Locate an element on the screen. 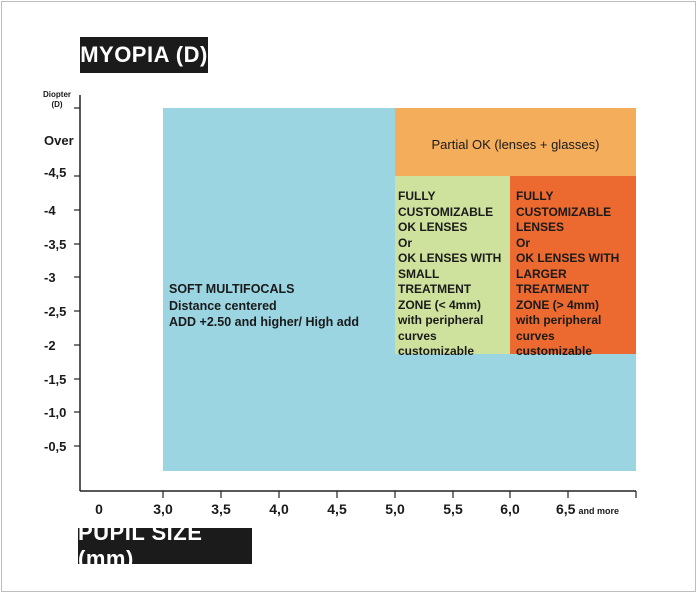  x-tick-label: 6,0 is located at coordinates (510, 509).